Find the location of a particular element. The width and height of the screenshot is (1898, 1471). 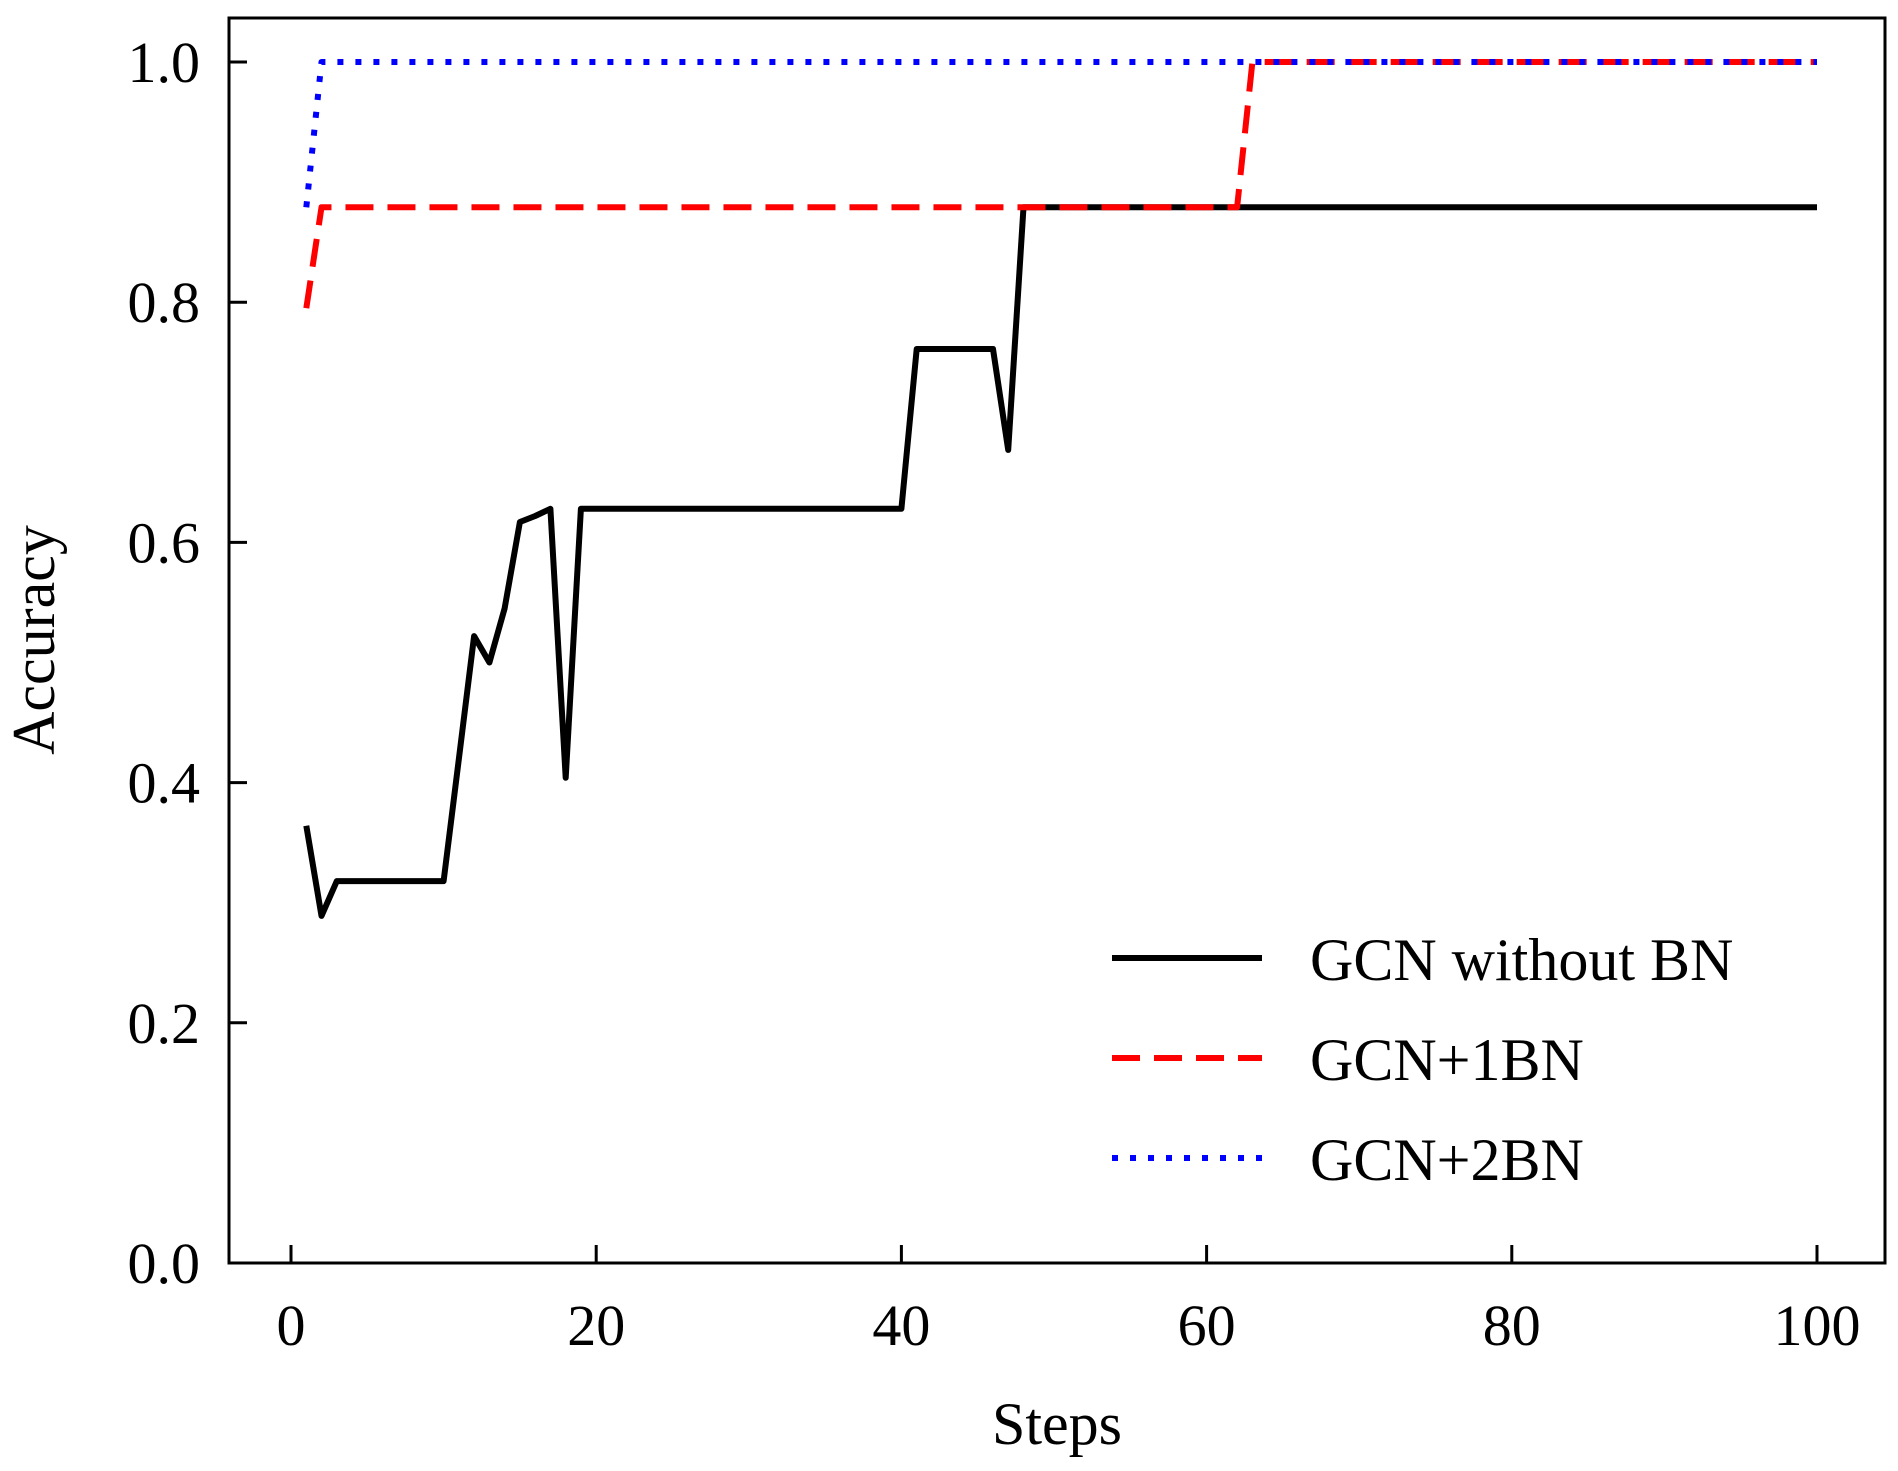

y-tick-label: 0.2 is located at coordinates (164, 1023).